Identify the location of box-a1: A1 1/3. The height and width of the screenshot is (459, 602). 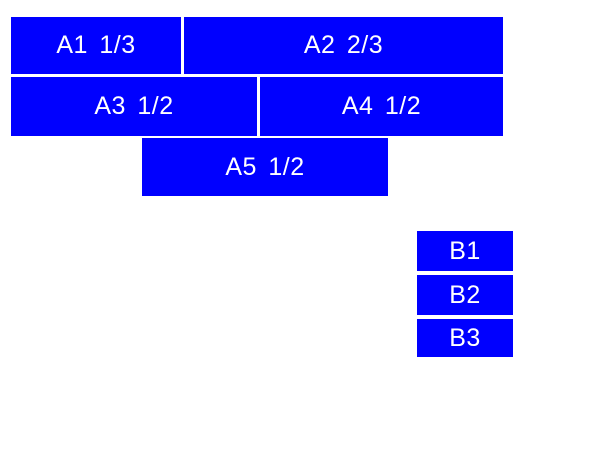
(96, 45).